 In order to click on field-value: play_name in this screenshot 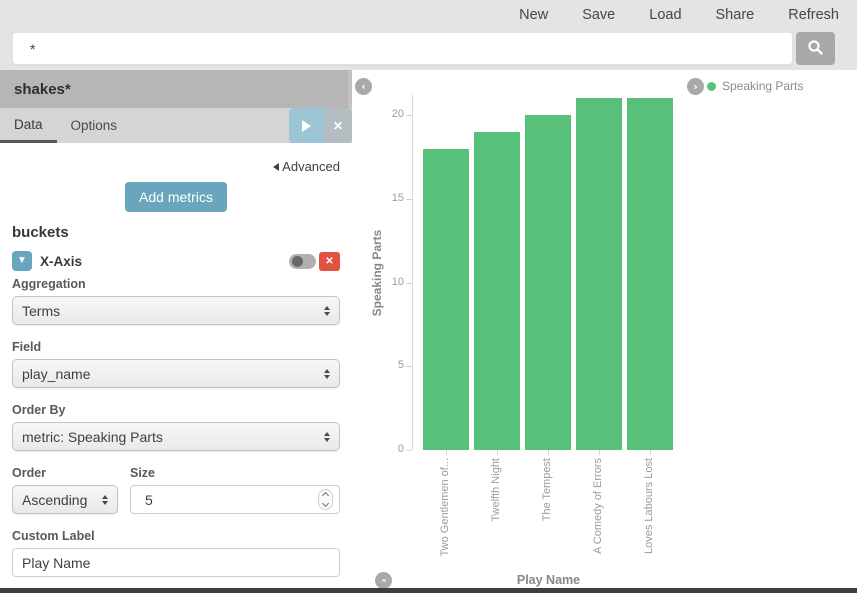, I will do `click(56, 373)`.